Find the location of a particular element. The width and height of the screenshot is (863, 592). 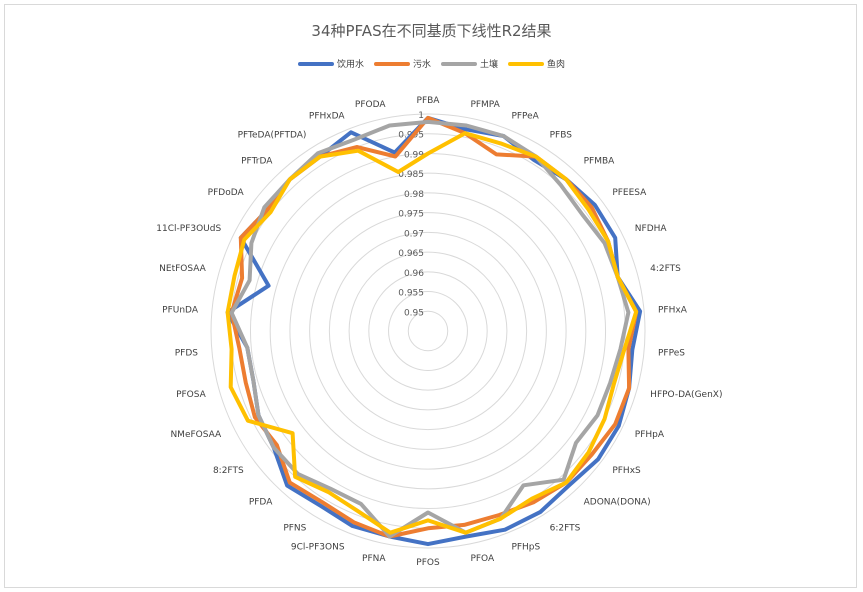

category-label: NMeFOSAA is located at coordinates (196, 435).